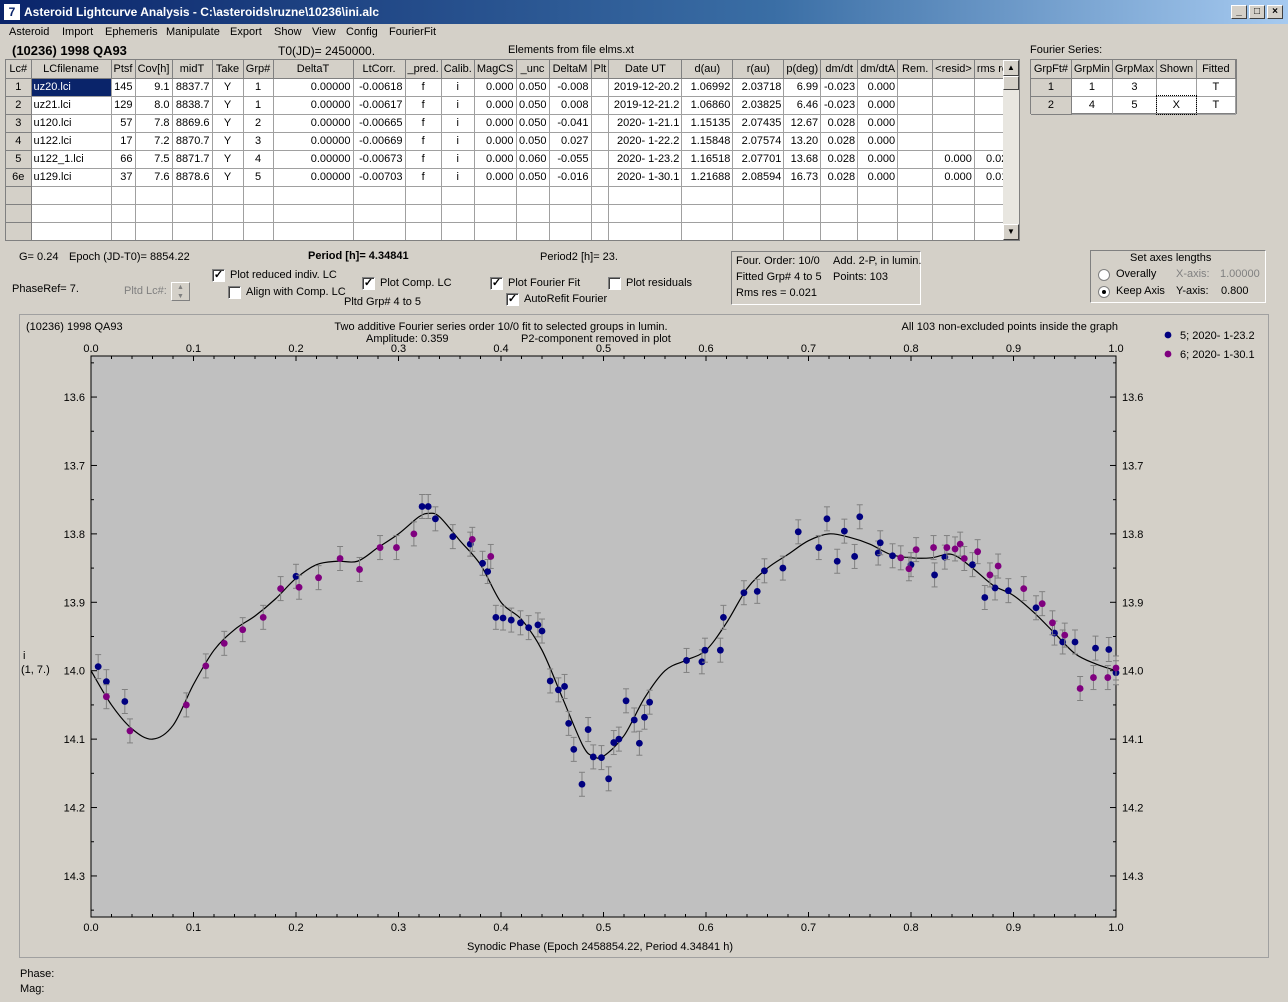 This screenshot has height=1002, width=1288. I want to click on table-cell: 7.8, so click(154, 123).